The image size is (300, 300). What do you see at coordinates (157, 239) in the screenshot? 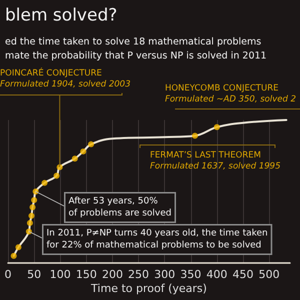
I see `annotation: In 2011, P≠NP turns 40 years old, the time taken for 22% of mathematical problems to be solved` at bounding box center [157, 239].